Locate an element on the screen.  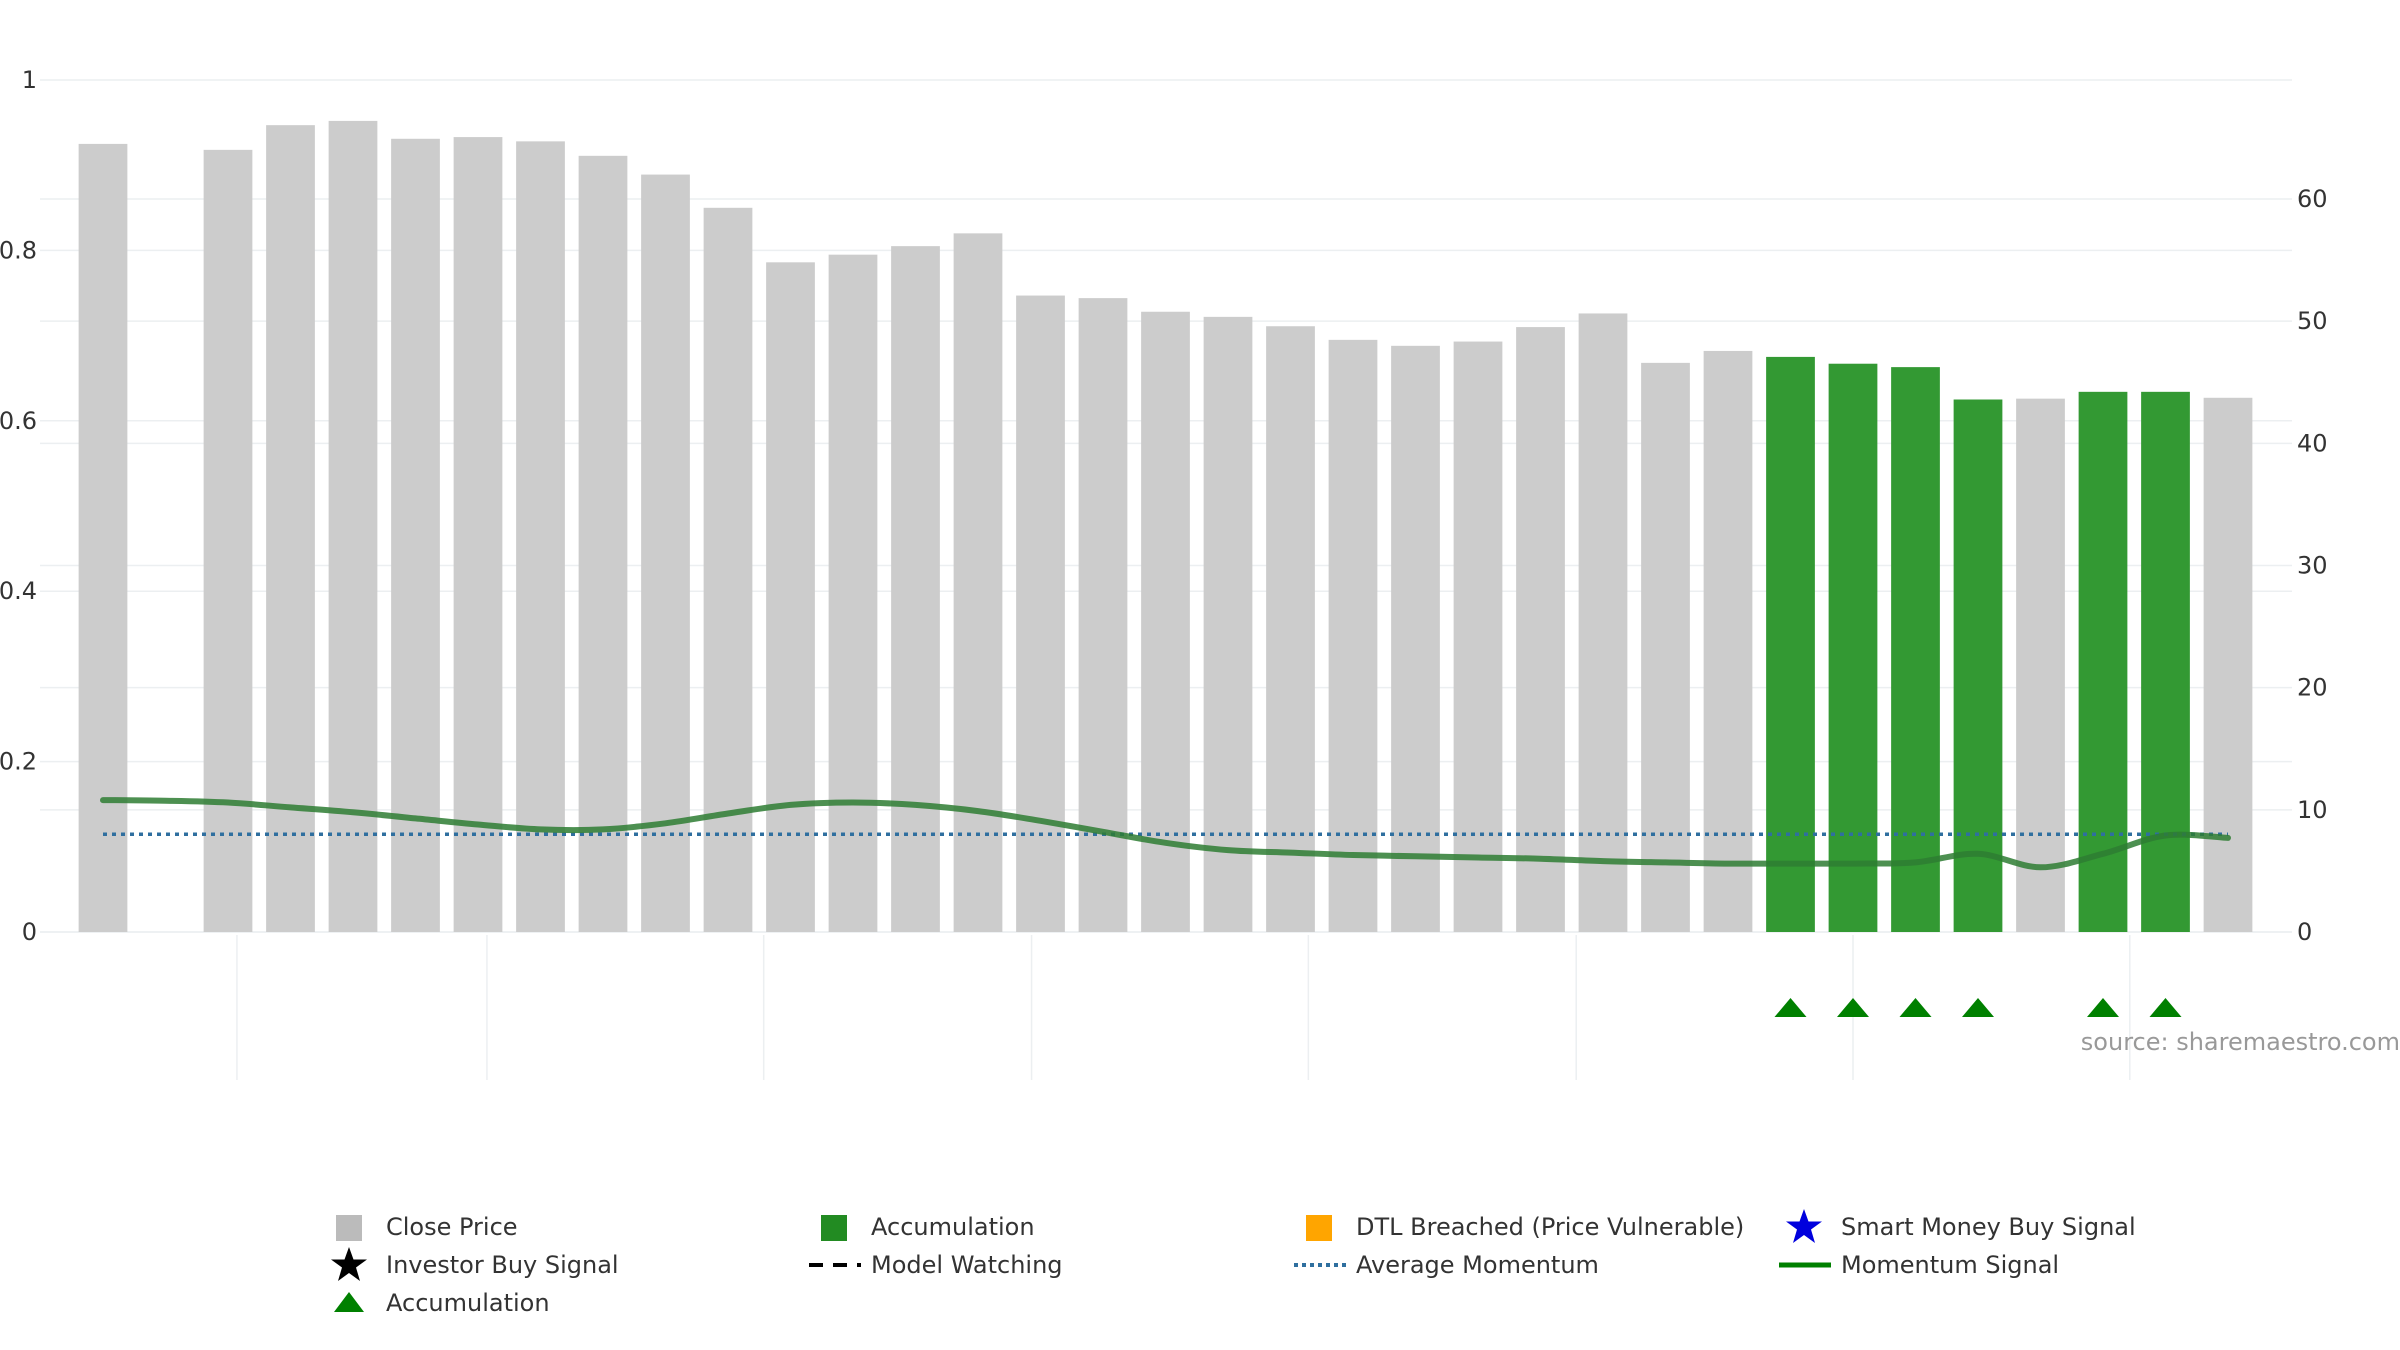
source-text: source: sharemaestro.com is located at coordinates (2240, 1042).